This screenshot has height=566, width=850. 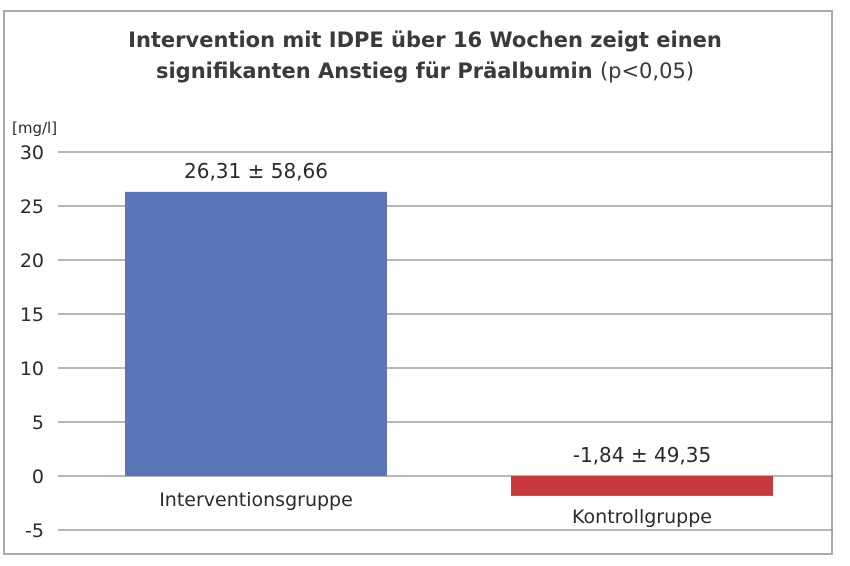 I want to click on y-tick-label: 5, so click(x=38, y=423).